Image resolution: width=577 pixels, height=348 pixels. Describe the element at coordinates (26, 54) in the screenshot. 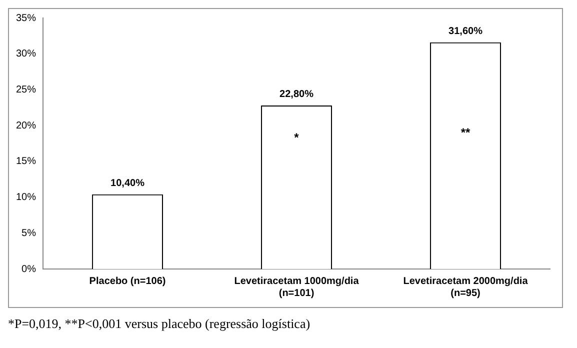

I see `y-tick-label: 30%` at that location.